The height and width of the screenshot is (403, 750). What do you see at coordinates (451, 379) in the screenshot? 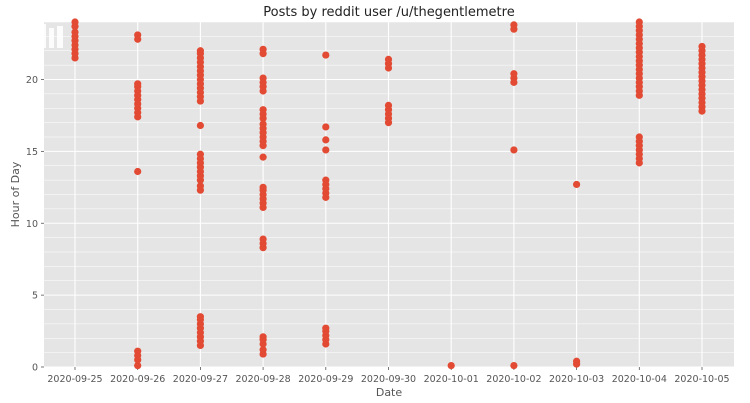
I see `x-tick-label: 2020-10-01` at bounding box center [451, 379].